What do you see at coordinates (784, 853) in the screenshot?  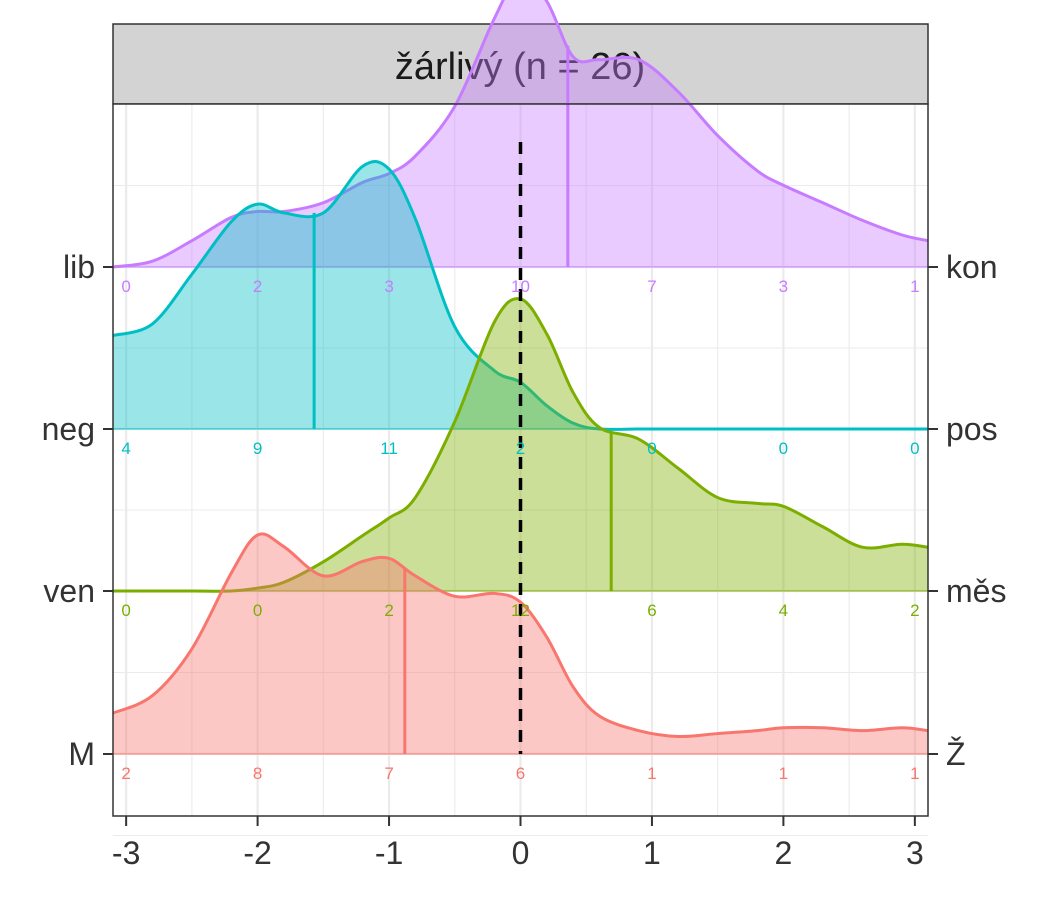 I see `x-tick-label: 2` at bounding box center [784, 853].